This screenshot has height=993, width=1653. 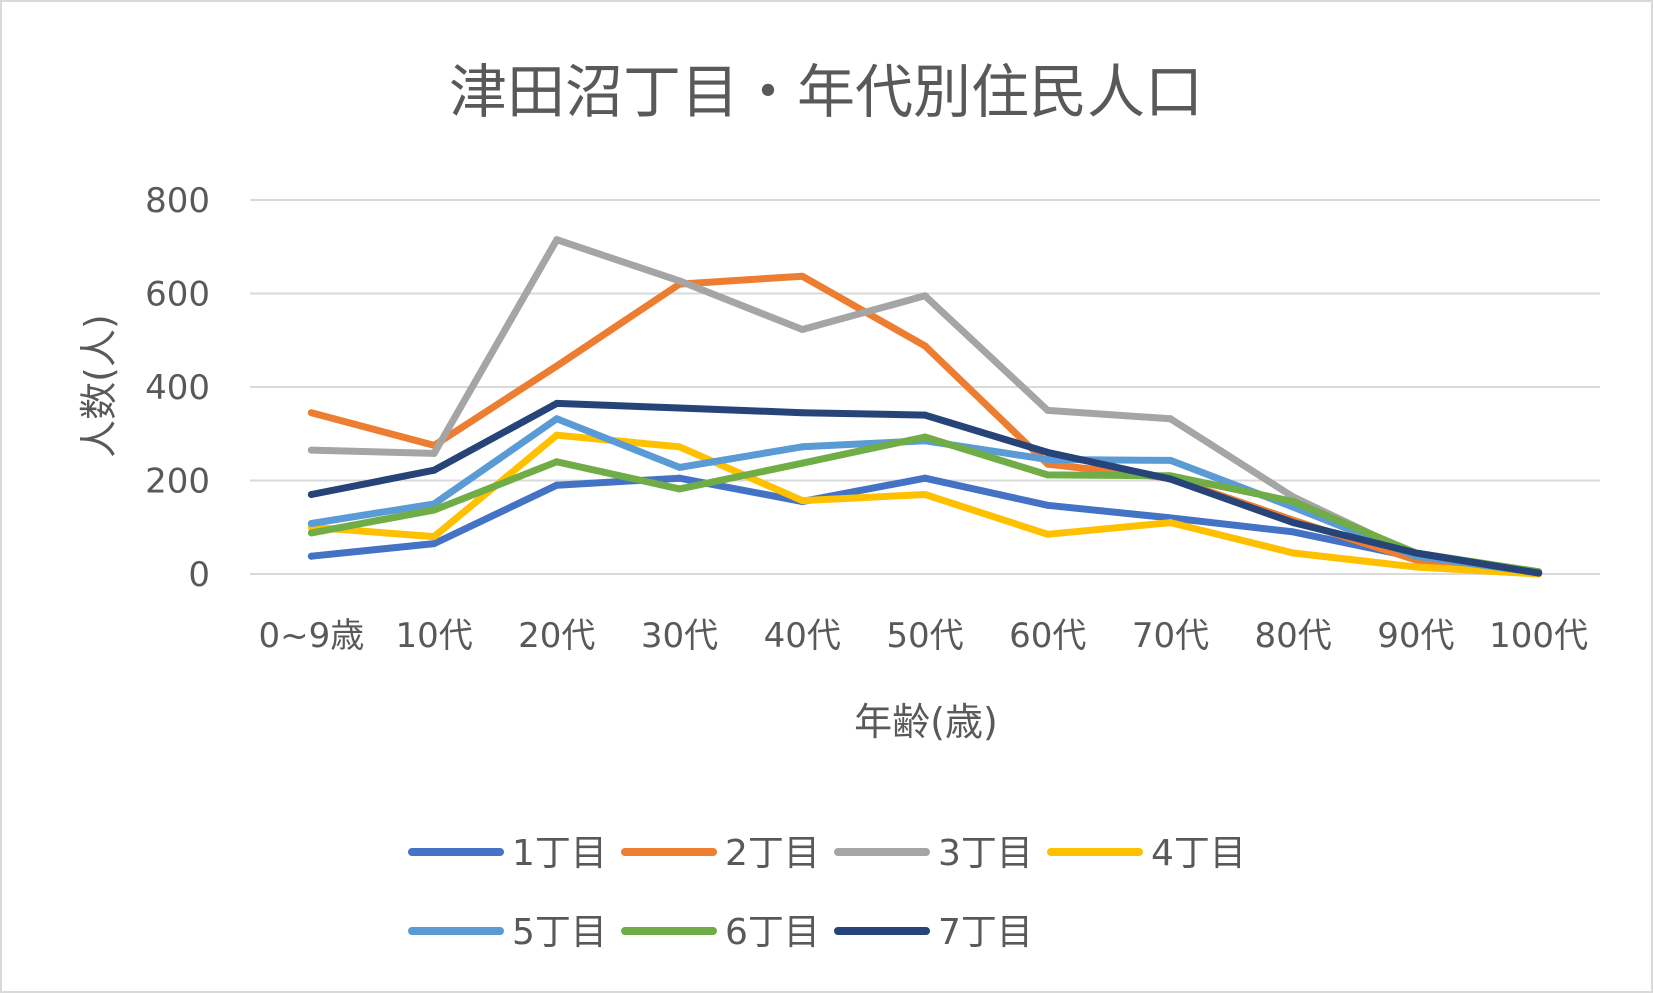 What do you see at coordinates (985, 932) in the screenshot?
I see `legend-label: 7丁目` at bounding box center [985, 932].